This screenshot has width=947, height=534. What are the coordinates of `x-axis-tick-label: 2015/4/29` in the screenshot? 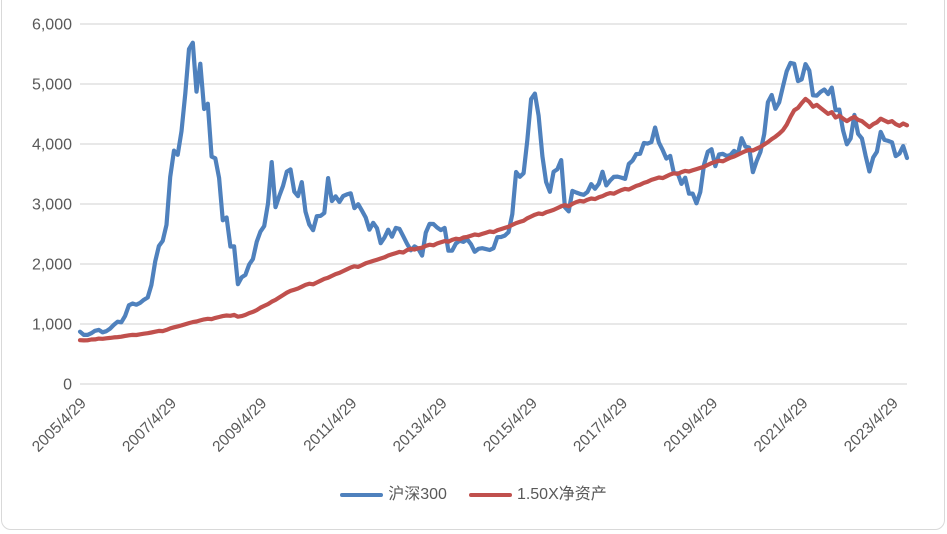 It's located at (510, 425).